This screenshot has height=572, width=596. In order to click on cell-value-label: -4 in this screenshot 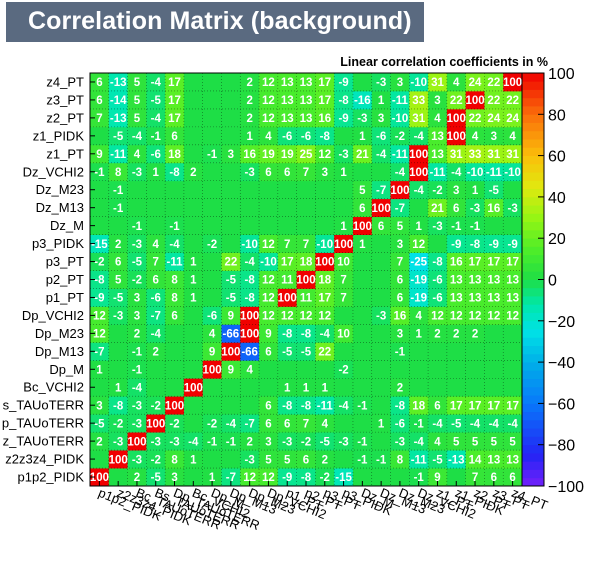, I will do `click(193, 442)`.